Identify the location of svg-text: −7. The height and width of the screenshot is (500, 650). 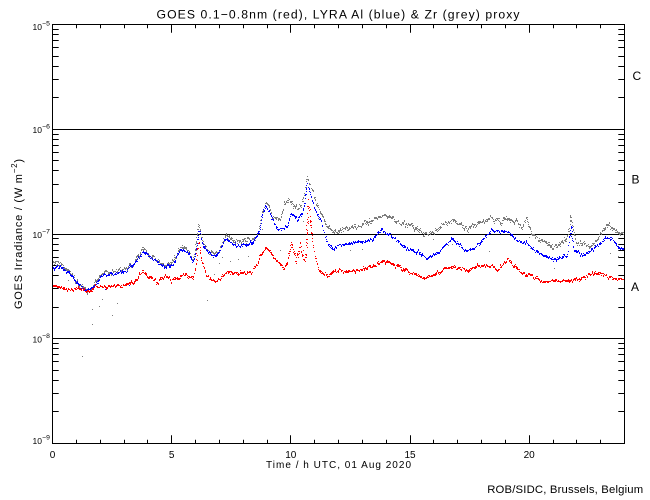
(46, 231).